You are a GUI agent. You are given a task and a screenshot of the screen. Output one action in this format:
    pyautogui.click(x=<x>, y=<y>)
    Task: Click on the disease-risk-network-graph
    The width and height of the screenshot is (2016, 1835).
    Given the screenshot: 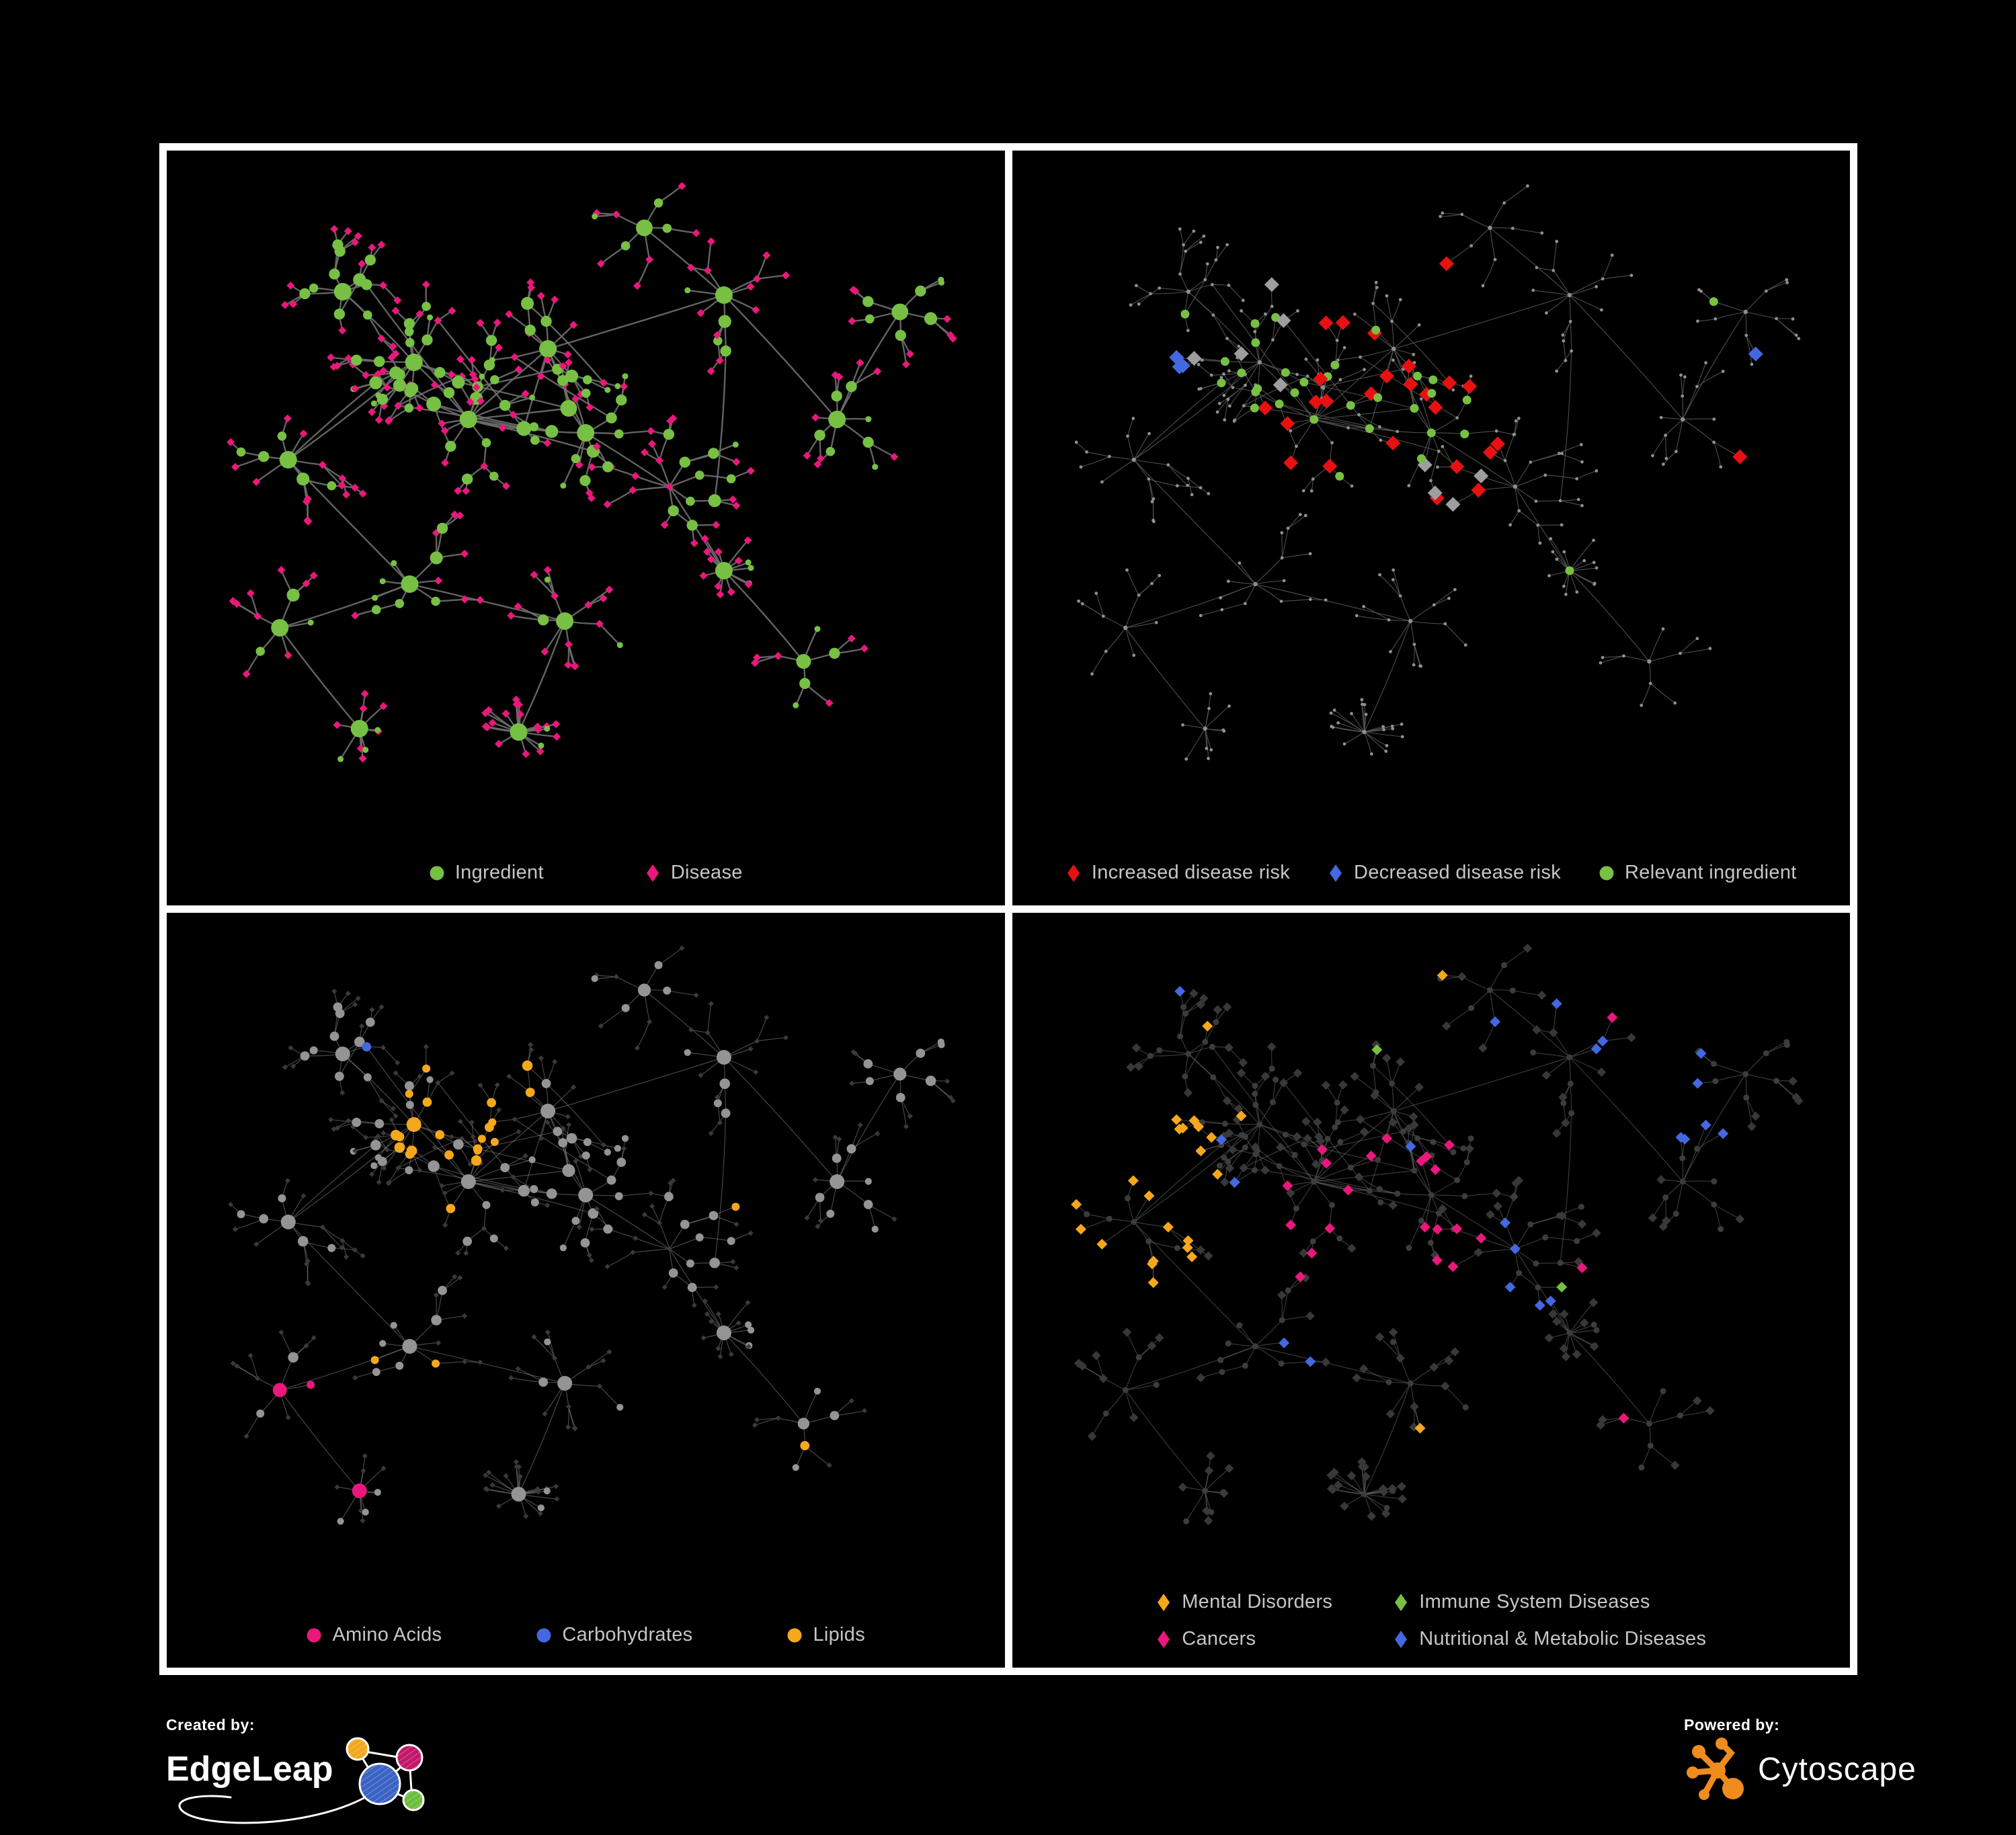 What is the action you would take?
    pyautogui.click(x=1437, y=473)
    